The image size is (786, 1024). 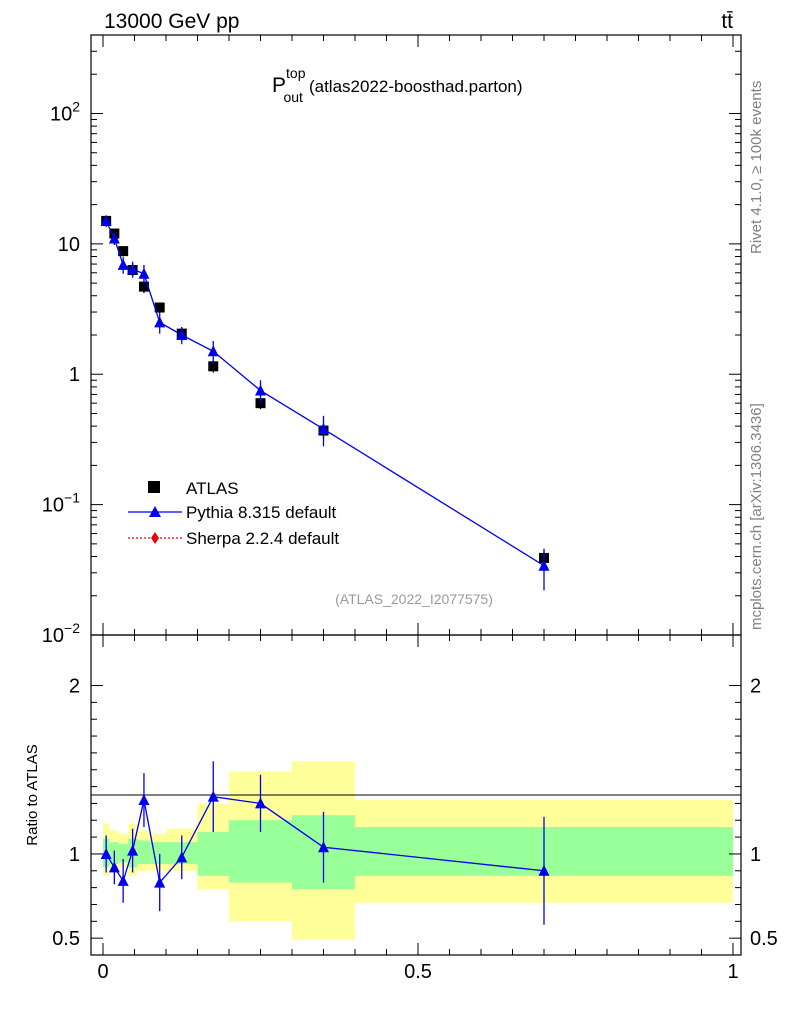 I want to click on y-tick-label-main: 10⁻², so click(x=61, y=633).